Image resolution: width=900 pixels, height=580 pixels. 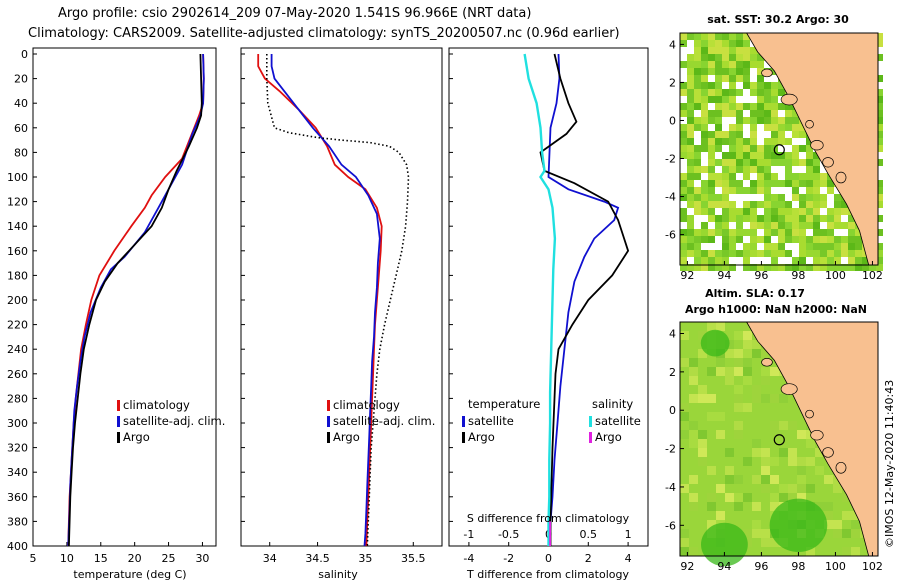 I want to click on temperature-line-climatology, so click(x=136, y=300).